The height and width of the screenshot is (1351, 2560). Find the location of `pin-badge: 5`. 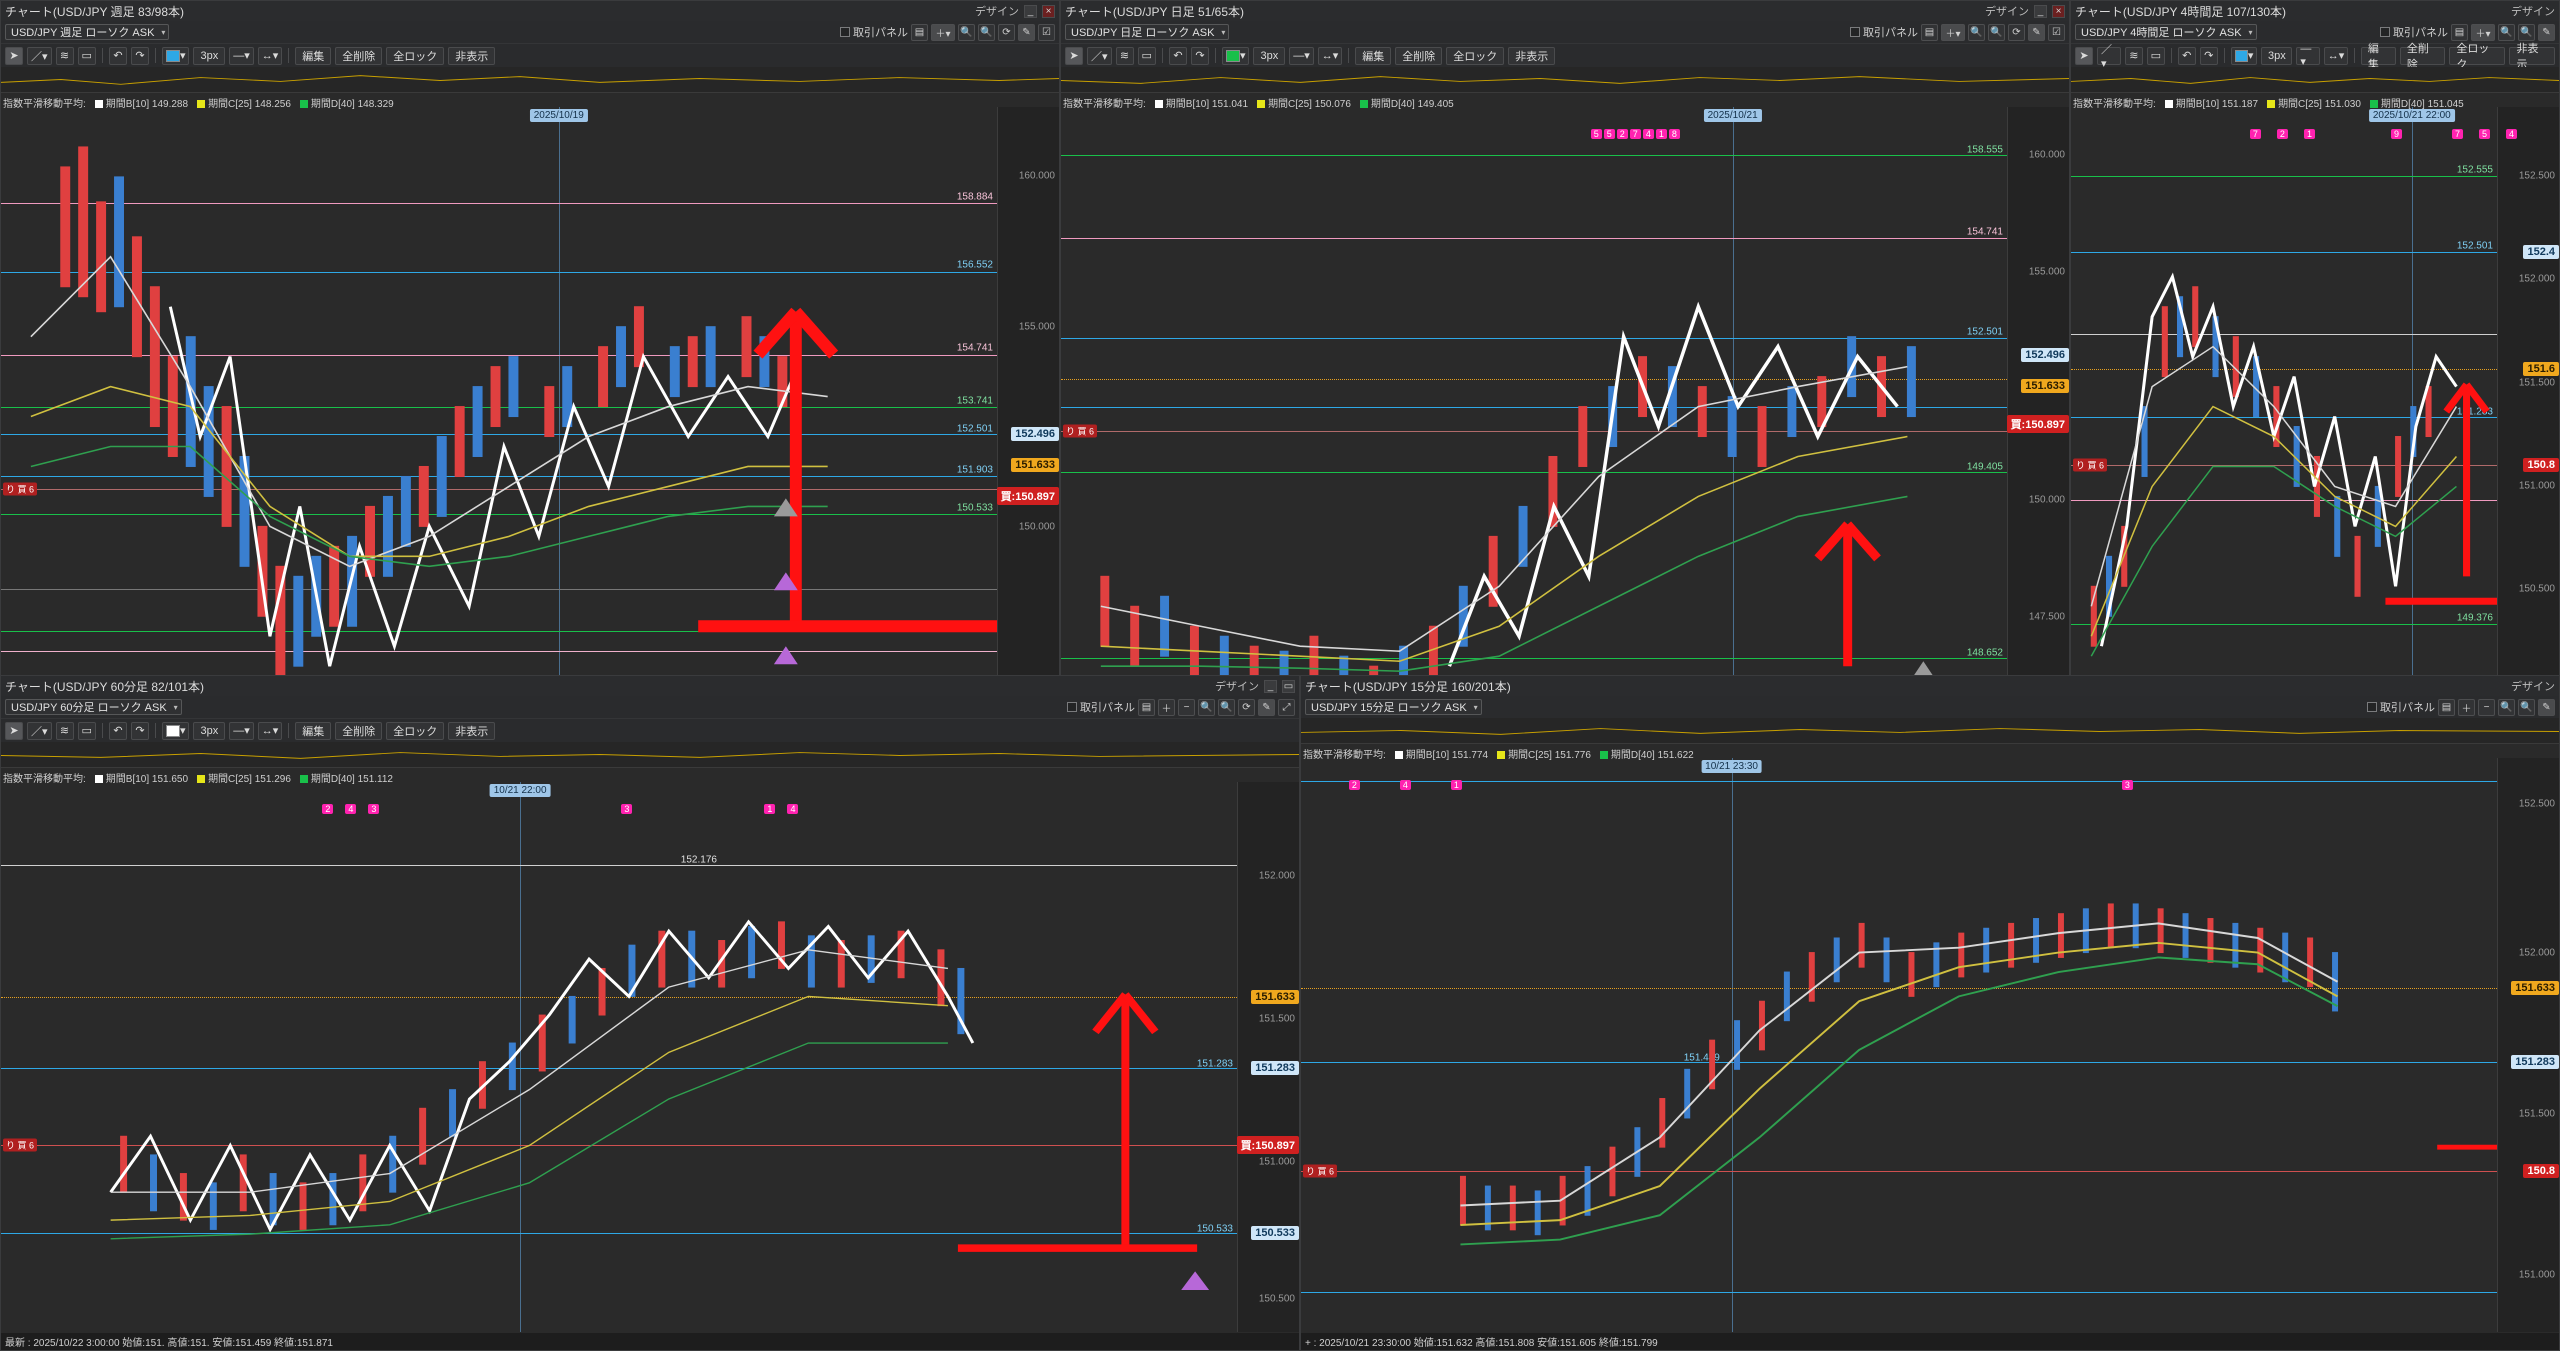

pin-badge: 5 is located at coordinates (1609, 134).